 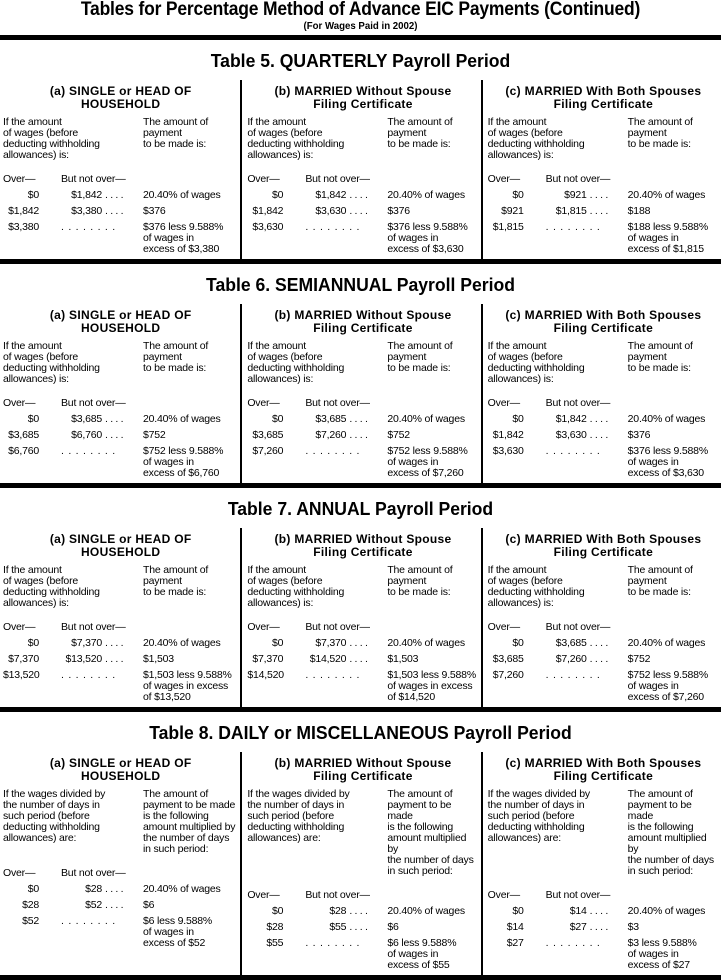 What do you see at coordinates (268, 435) in the screenshot?
I see `over-value: $3,685` at bounding box center [268, 435].